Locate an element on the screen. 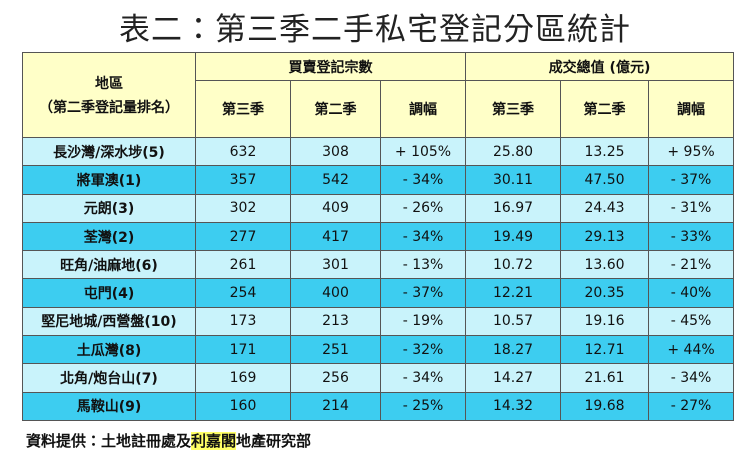 This screenshot has width=750, height=472. region-cell: 土瓜灣(8) is located at coordinates (109, 350).